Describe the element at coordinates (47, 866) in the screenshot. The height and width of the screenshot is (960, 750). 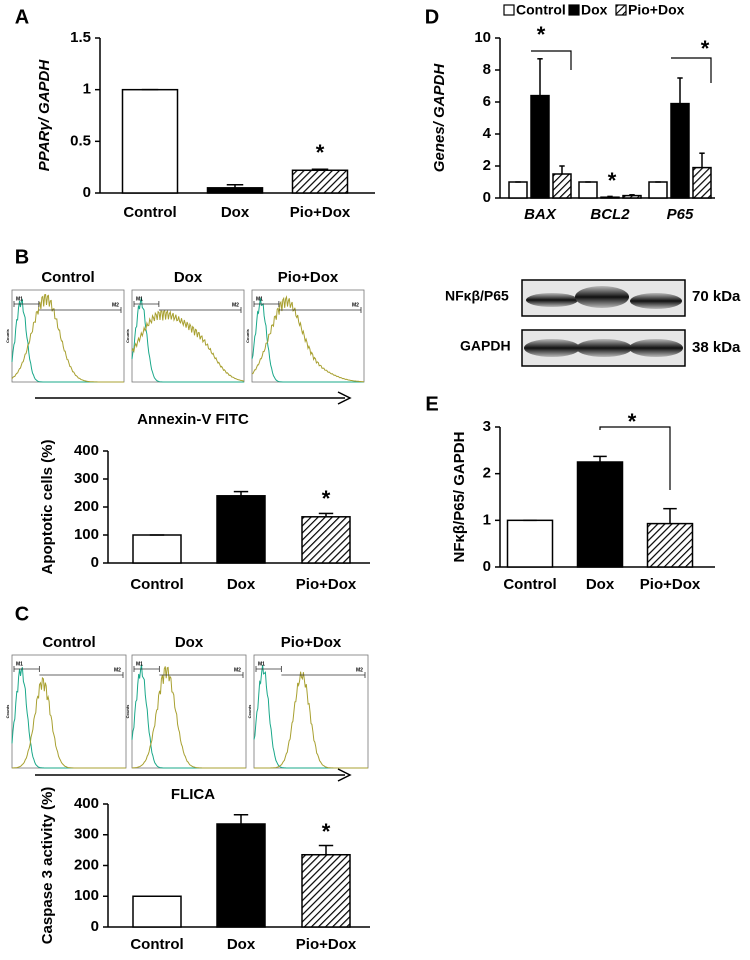
I see `y-axis-label: Caspase 3 activity (%)` at that location.